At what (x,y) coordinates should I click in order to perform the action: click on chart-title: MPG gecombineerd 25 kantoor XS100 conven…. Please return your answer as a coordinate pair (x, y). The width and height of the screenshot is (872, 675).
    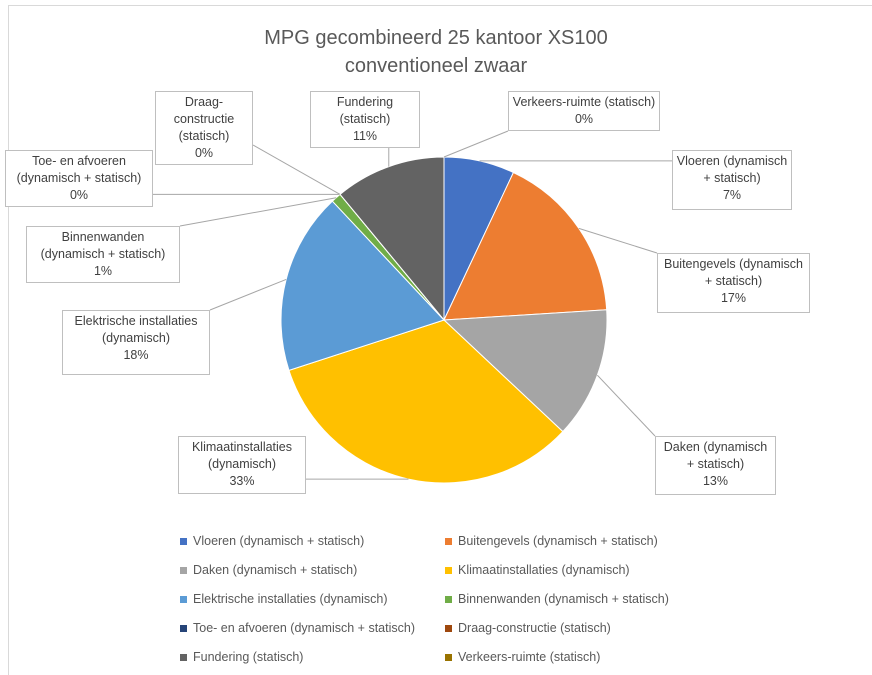
    Looking at the image, I should click on (436, 52).